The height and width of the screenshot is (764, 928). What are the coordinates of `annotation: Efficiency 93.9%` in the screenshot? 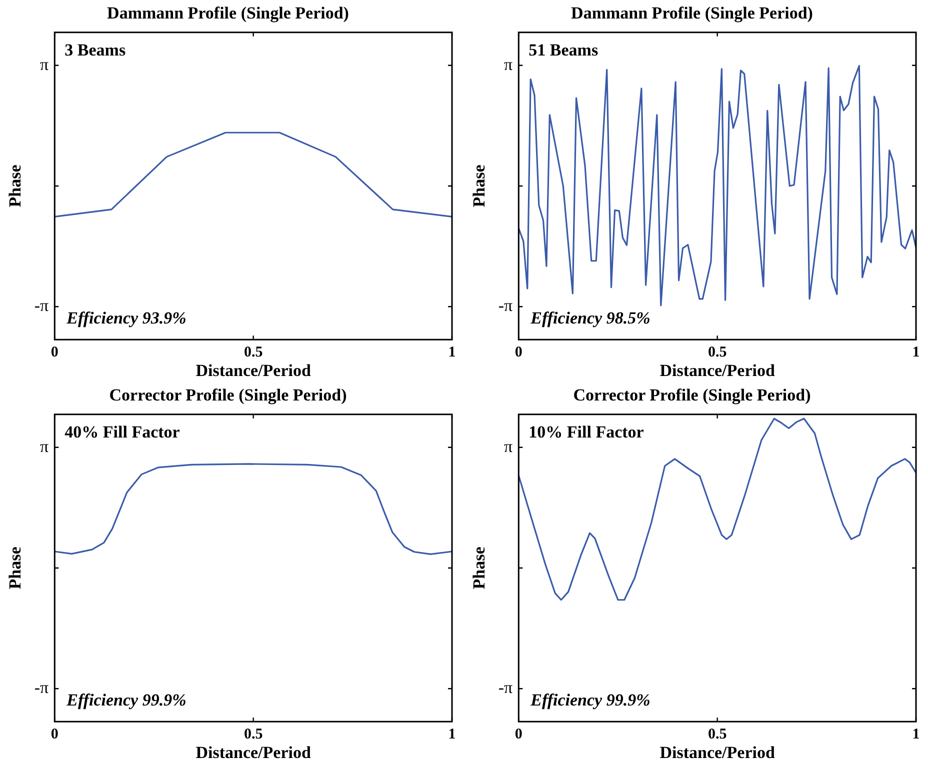 It's located at (126, 318).